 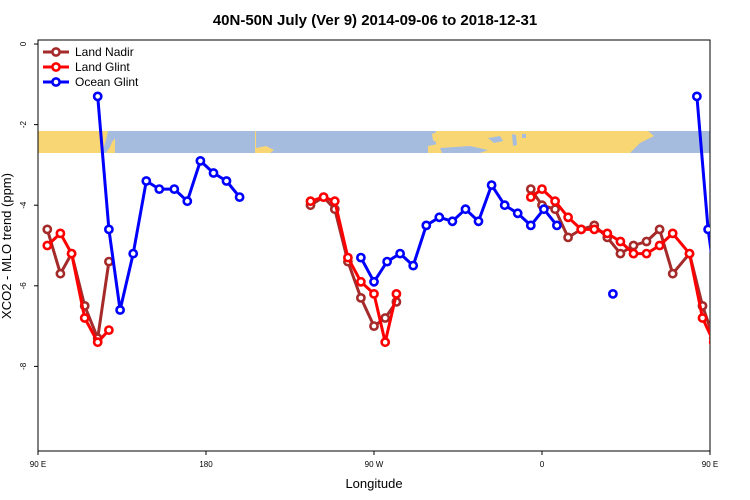 I want to click on y-tick-label: 0, so click(x=23, y=43).